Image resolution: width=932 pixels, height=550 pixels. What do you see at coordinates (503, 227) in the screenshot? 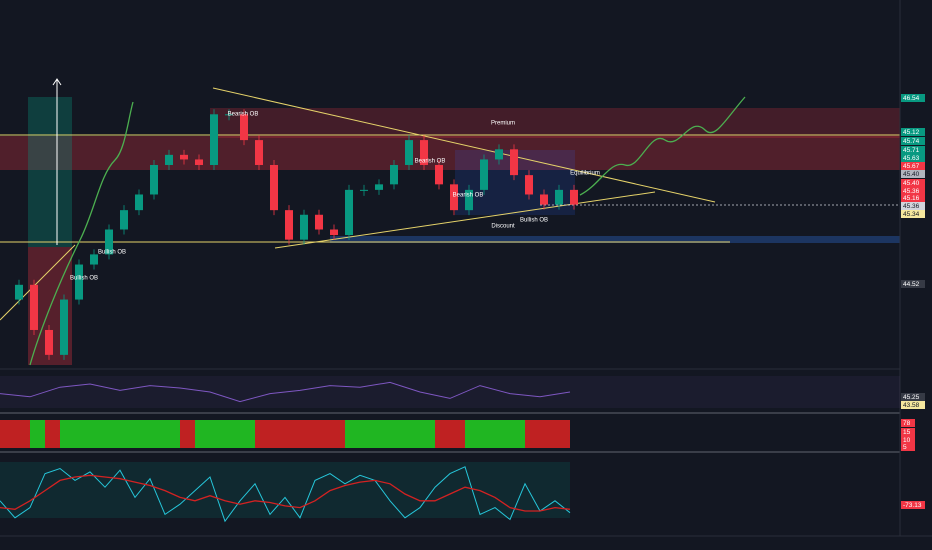
I see `annotation: Discount` at bounding box center [503, 227].